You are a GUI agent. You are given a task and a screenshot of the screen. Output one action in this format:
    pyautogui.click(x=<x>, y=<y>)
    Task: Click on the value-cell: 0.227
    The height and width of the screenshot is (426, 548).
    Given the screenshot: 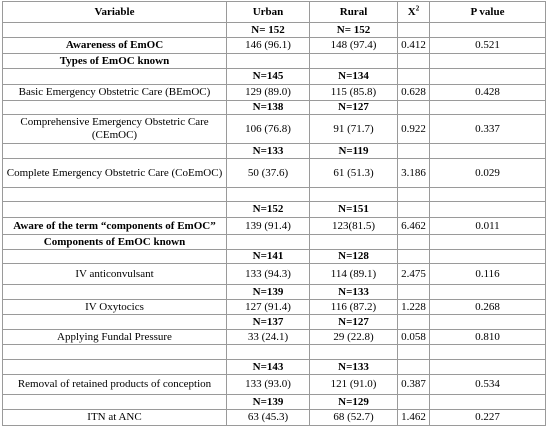 What is the action you would take?
    pyautogui.click(x=487, y=417)
    